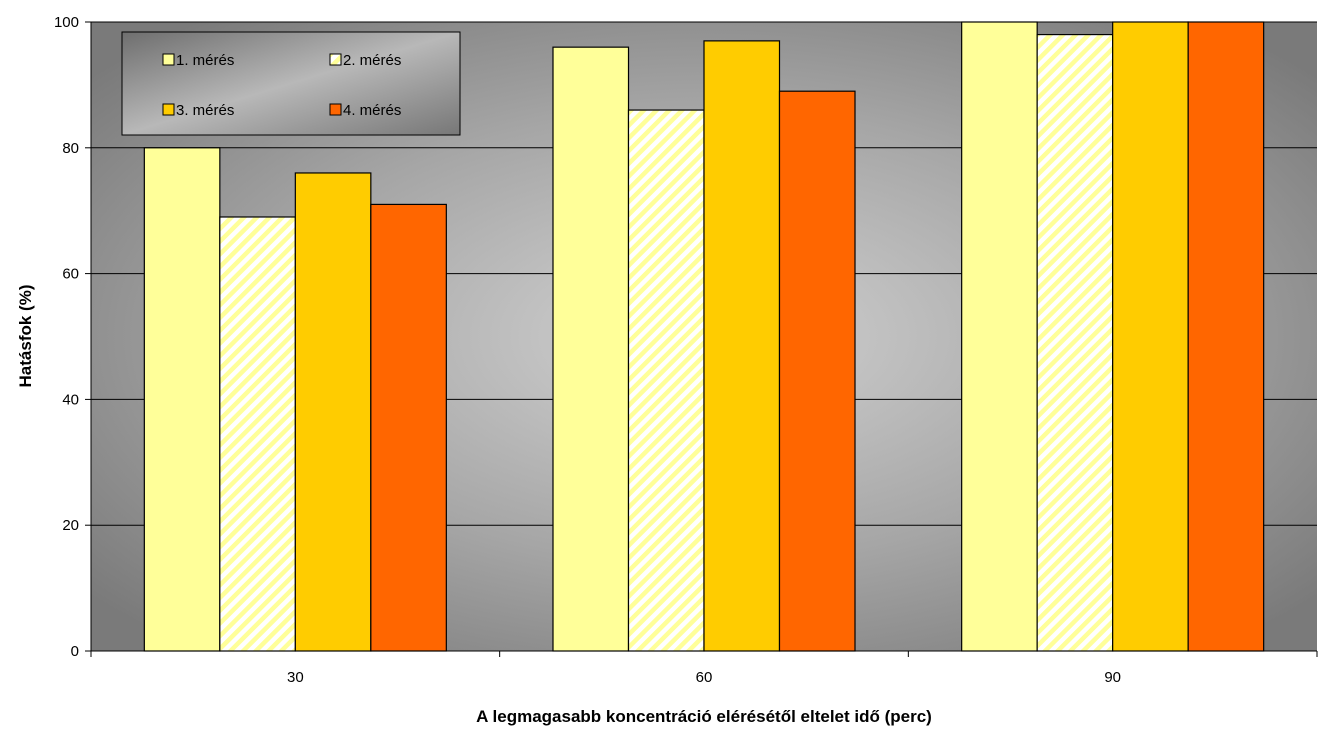 This screenshot has width=1329, height=729. Describe the element at coordinates (75, 651) in the screenshot. I see `y-tick-label: 0` at that location.